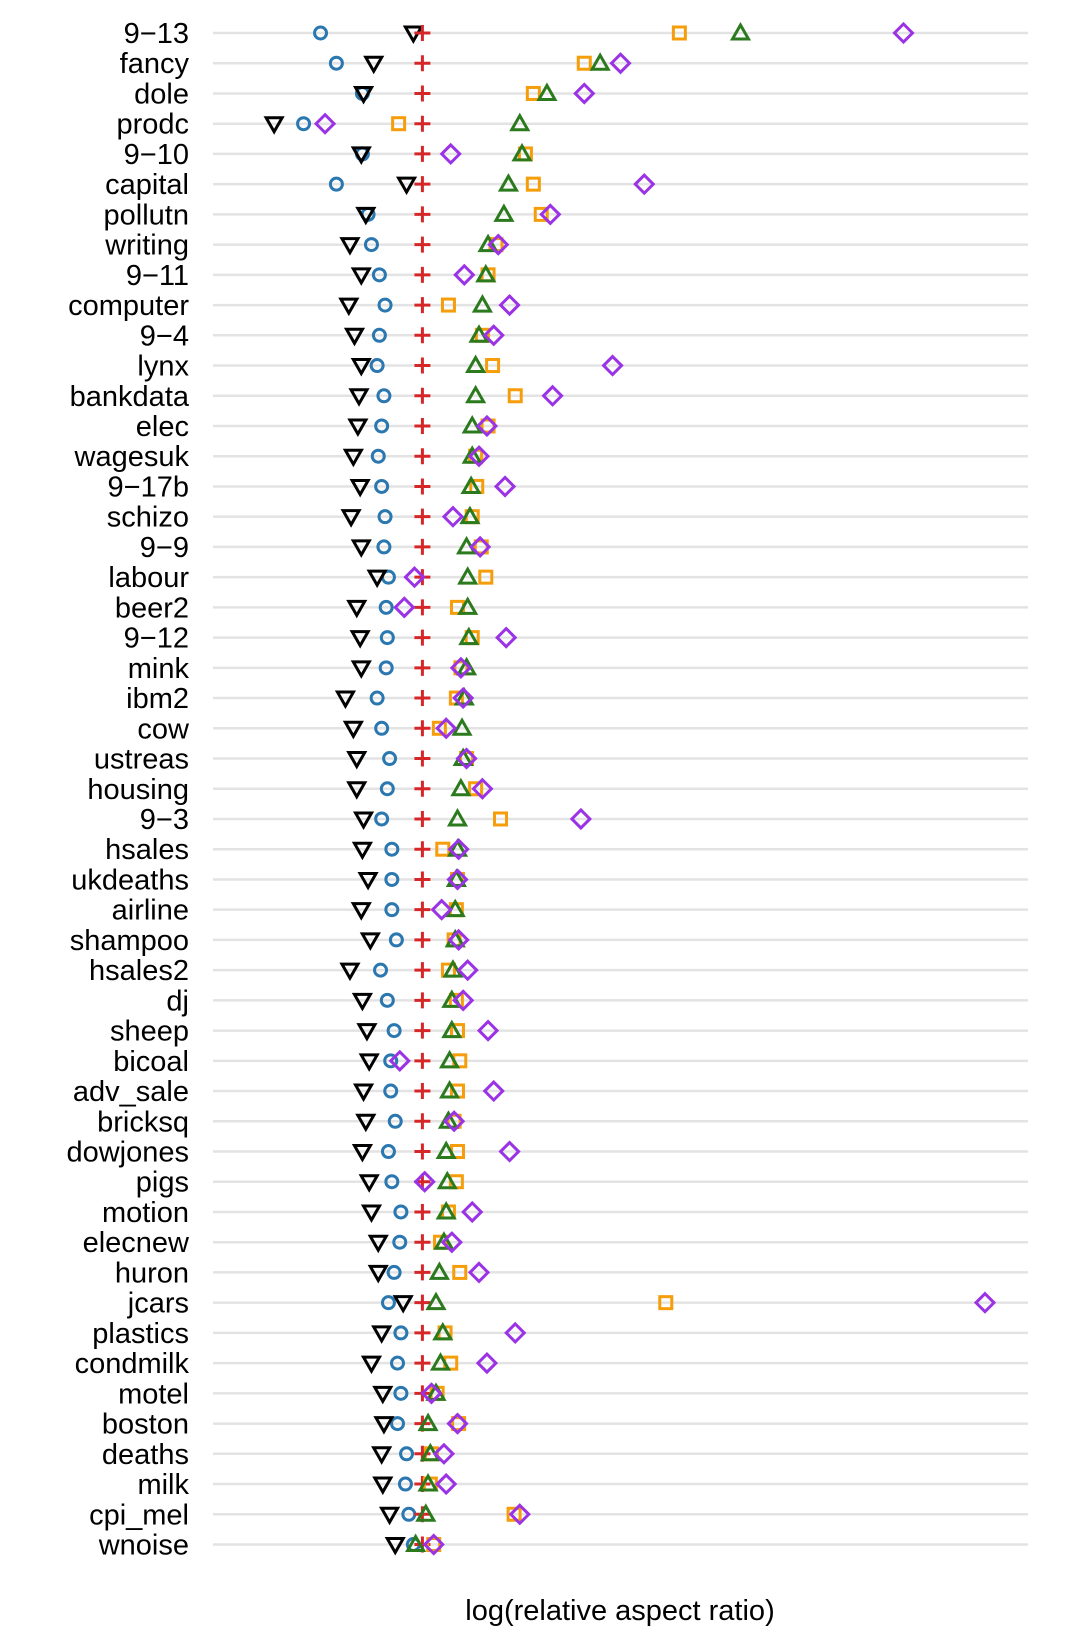 The width and height of the screenshot is (1069, 1629). I want to click on category-label: dj, so click(177, 1001).